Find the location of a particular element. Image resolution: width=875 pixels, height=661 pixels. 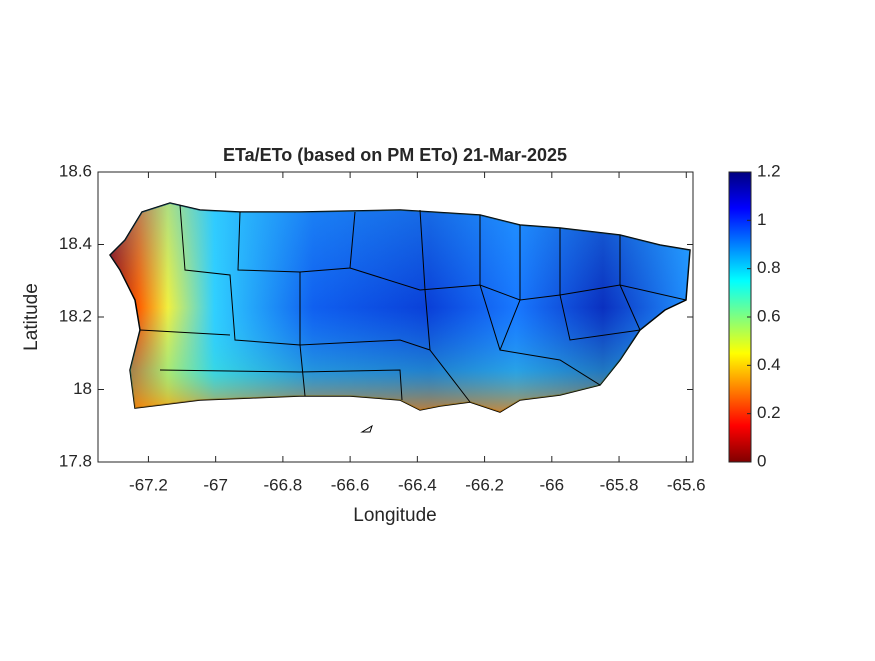

colorbar-tick-label: 0.4 is located at coordinates (769, 364).